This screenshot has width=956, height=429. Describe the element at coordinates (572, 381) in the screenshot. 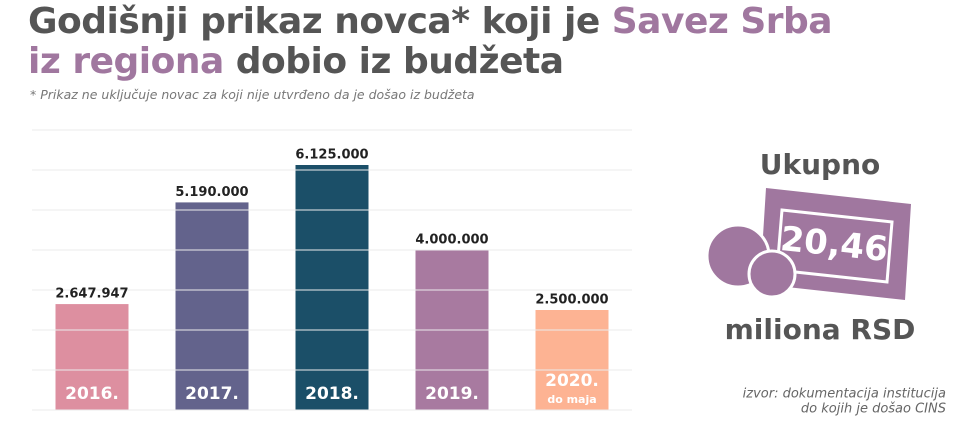

I see `category-label: 2020.` at that location.